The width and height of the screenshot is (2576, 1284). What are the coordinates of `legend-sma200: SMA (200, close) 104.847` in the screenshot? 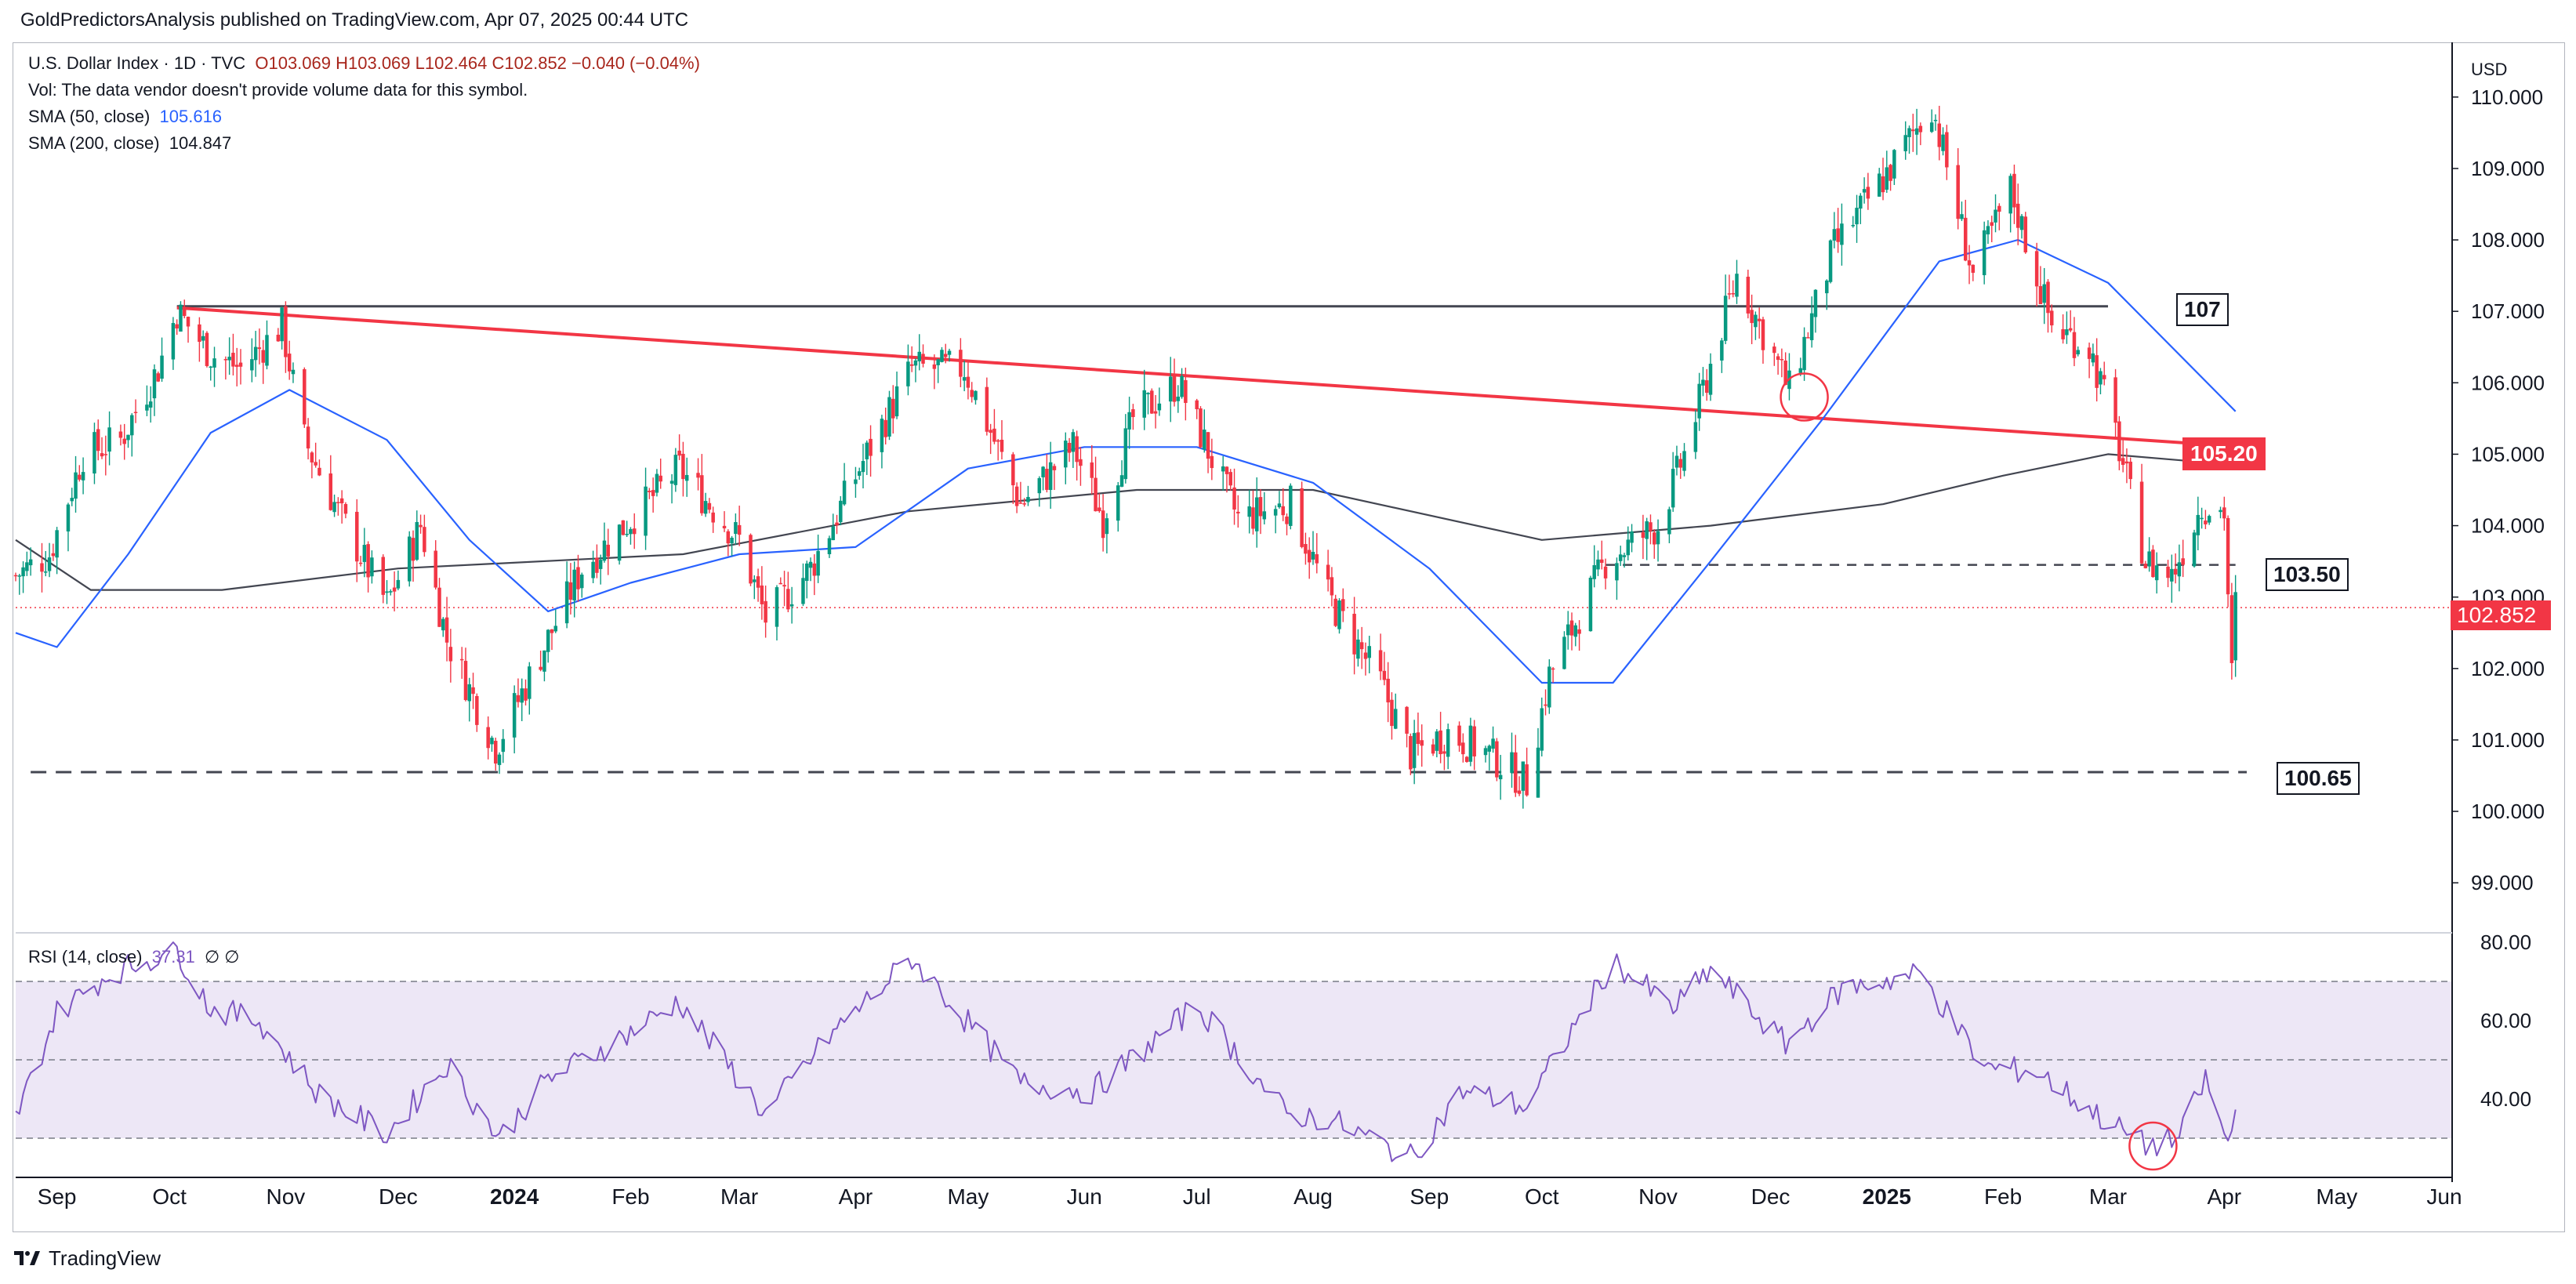 It's located at (129, 143).